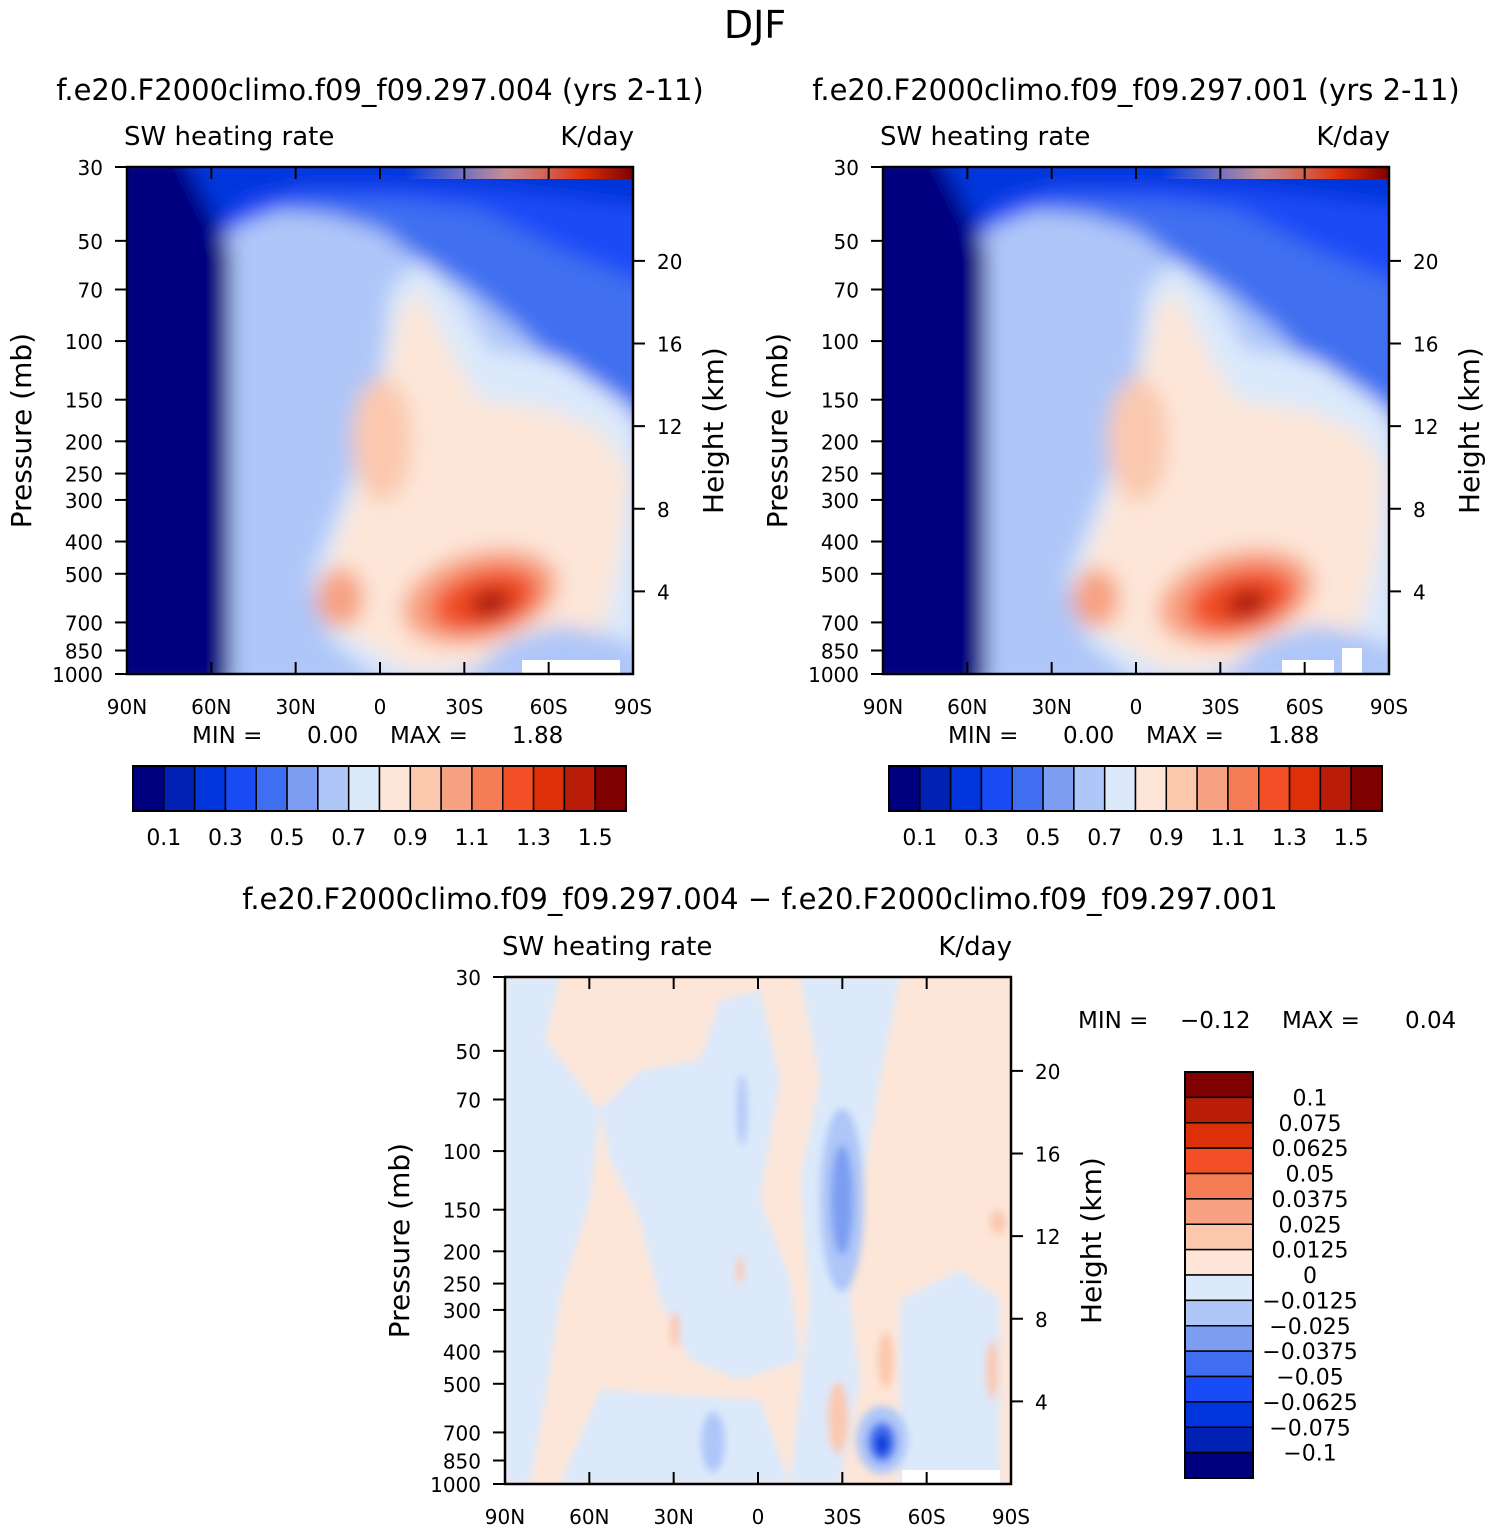 The width and height of the screenshot is (1510, 1531). What do you see at coordinates (1425, 262) in the screenshot?
I see `y2-tick-label: 20` at bounding box center [1425, 262].